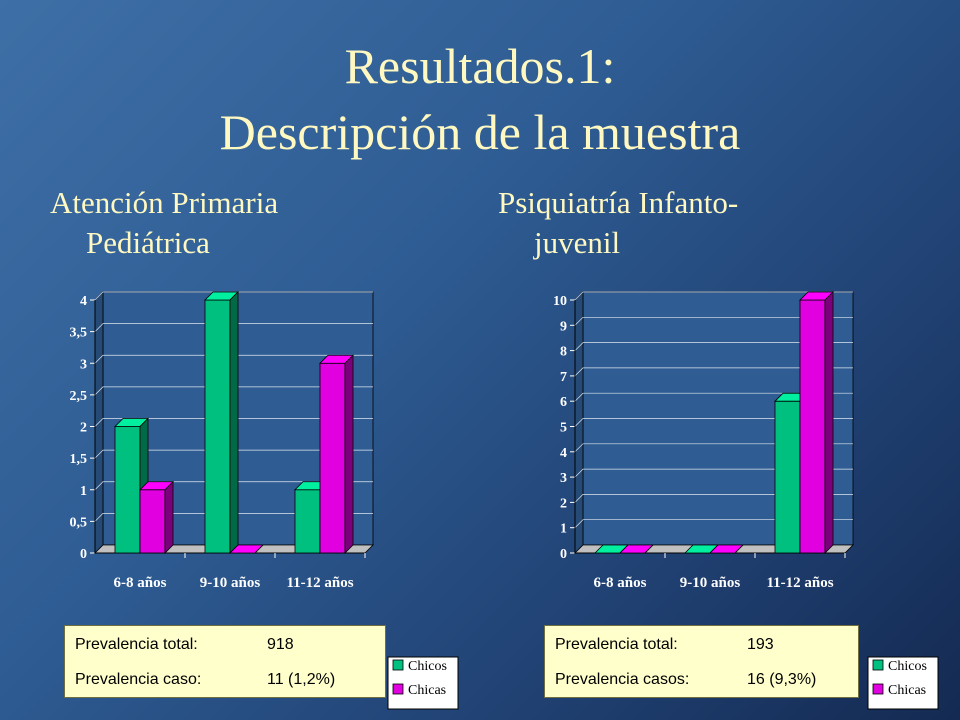  I want to click on y-tick-label: 5, so click(563, 428).